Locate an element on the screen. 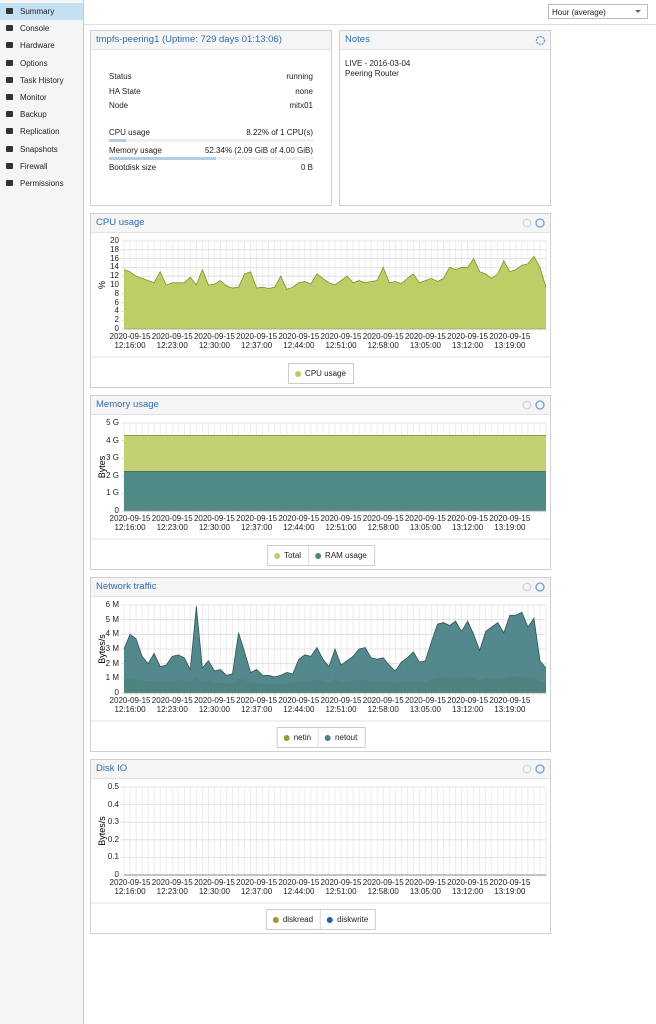  nav-label: Backup is located at coordinates (33, 115).